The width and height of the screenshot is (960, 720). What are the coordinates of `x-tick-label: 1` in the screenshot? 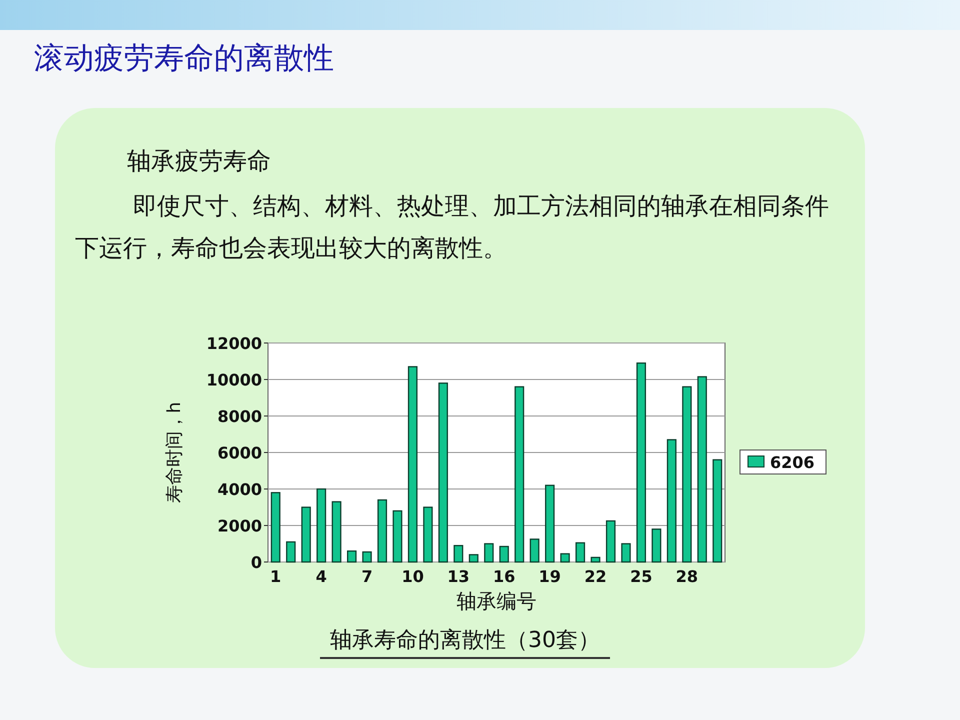 It's located at (276, 576).